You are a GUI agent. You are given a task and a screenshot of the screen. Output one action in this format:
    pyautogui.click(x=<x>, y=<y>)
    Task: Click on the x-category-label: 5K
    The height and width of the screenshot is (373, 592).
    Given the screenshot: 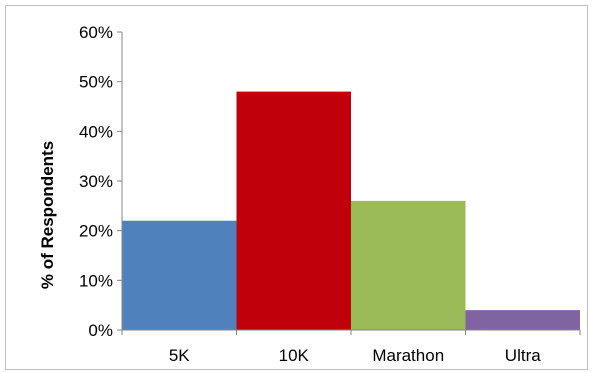 What is the action you would take?
    pyautogui.click(x=179, y=355)
    